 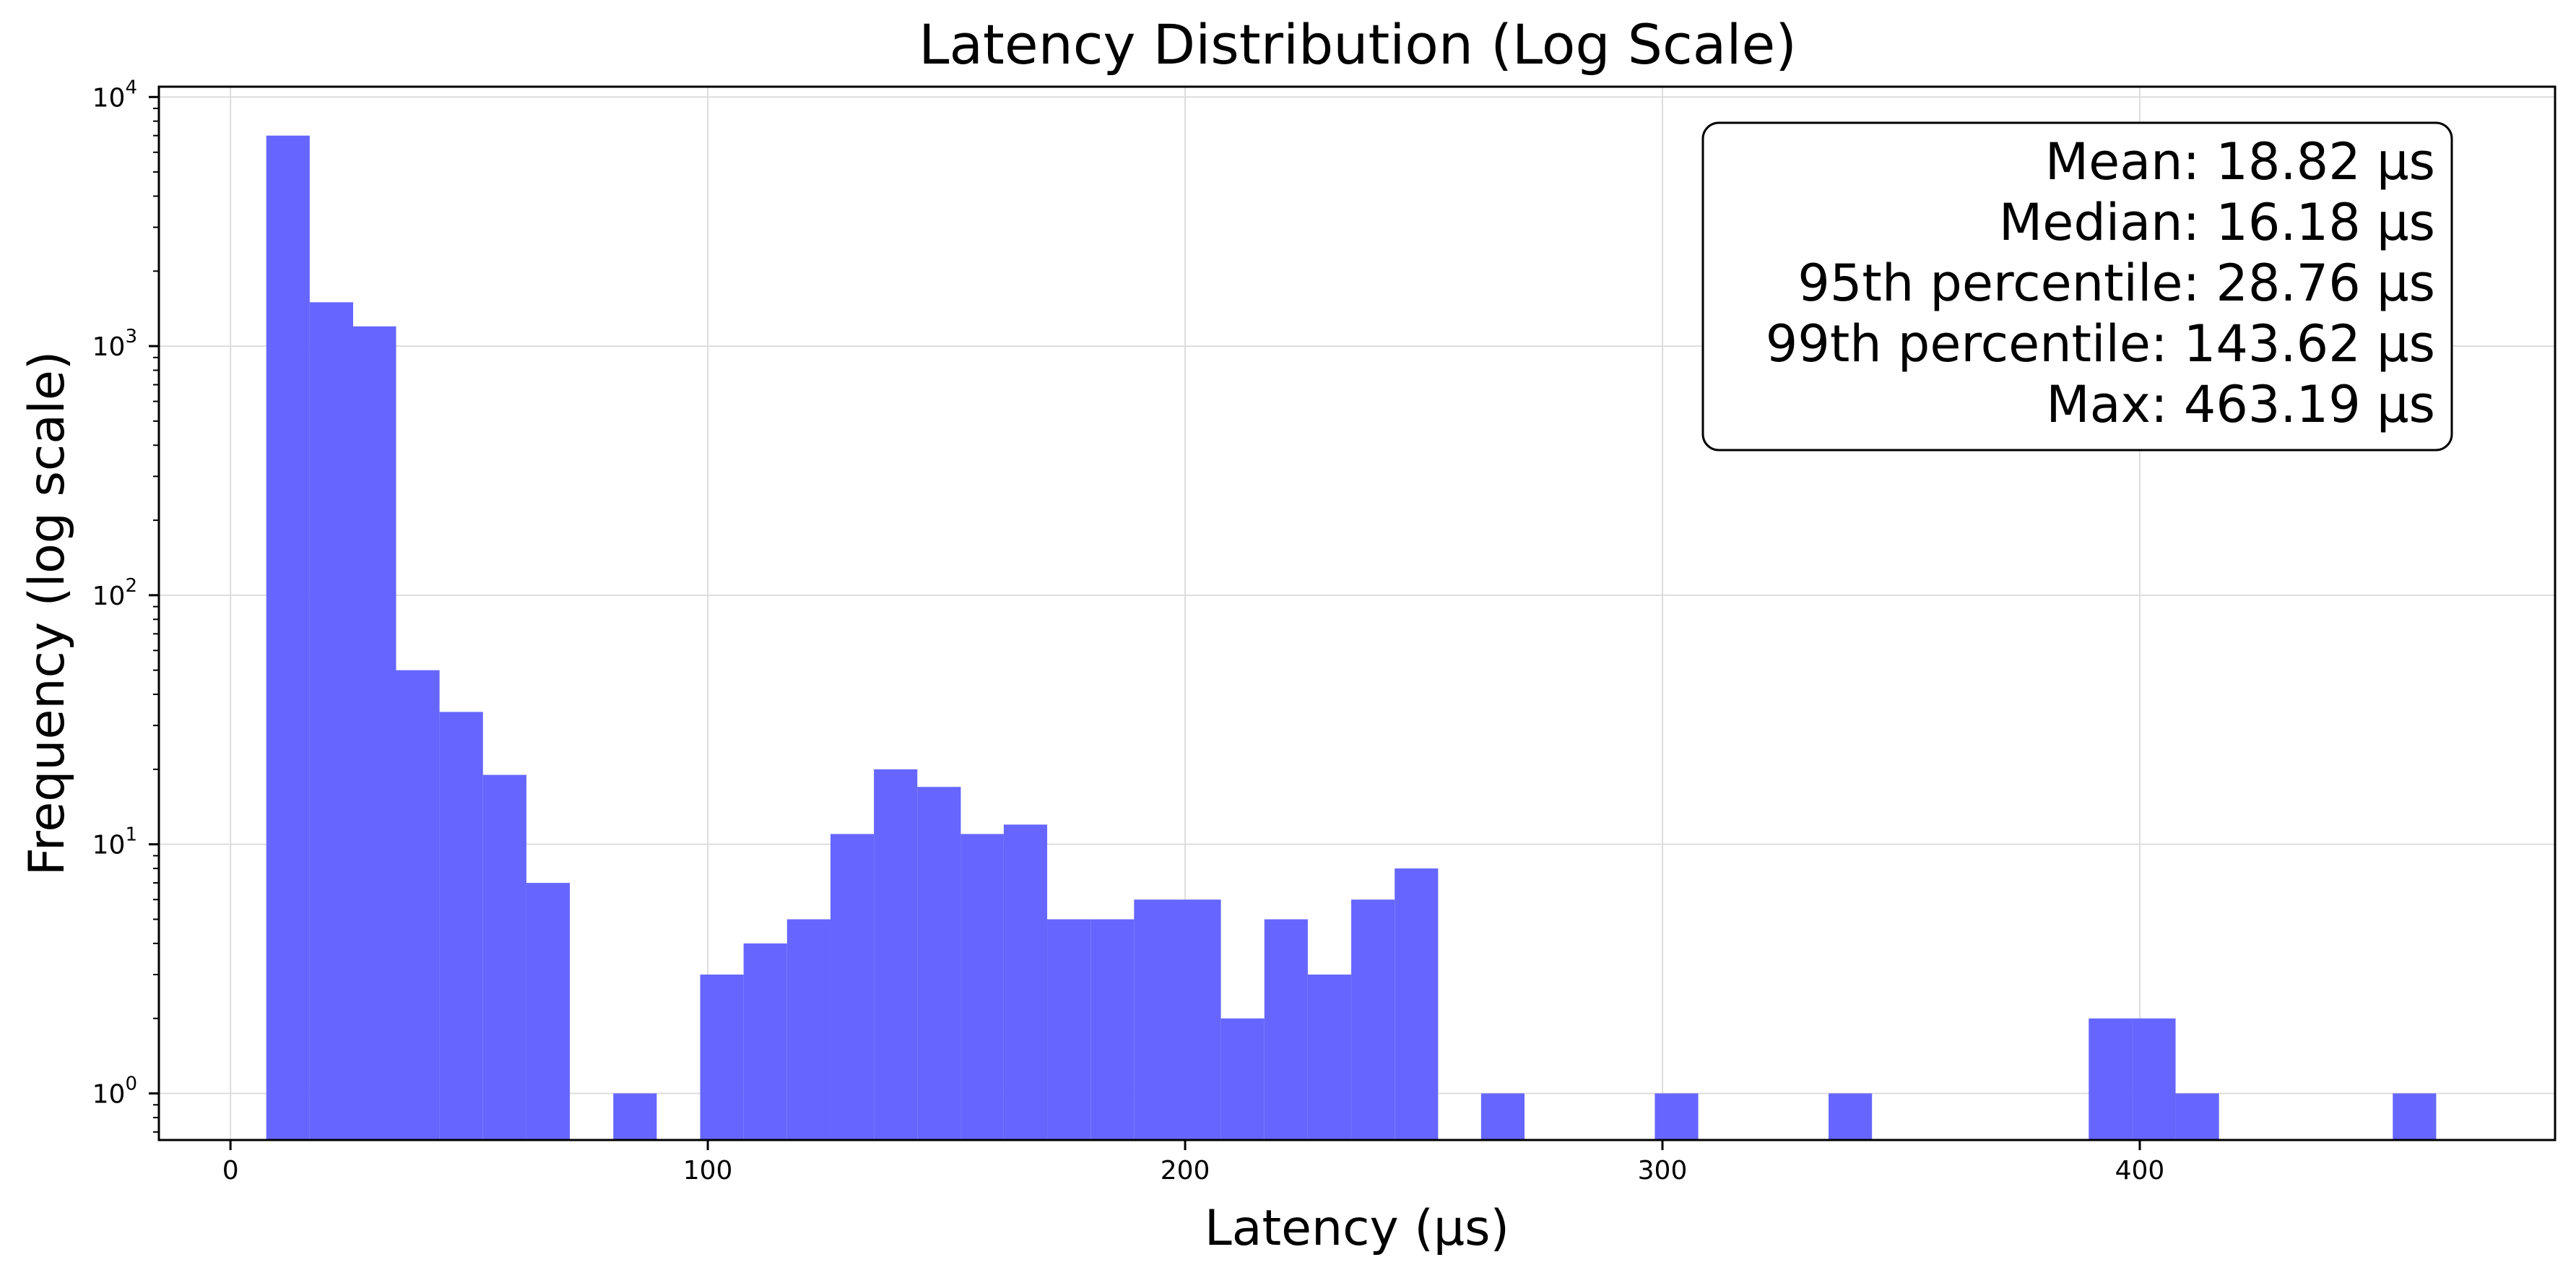 What do you see at coordinates (2116, 283) in the screenshot?
I see `stats-p95: 95th percentile: 28.76 μs` at bounding box center [2116, 283].